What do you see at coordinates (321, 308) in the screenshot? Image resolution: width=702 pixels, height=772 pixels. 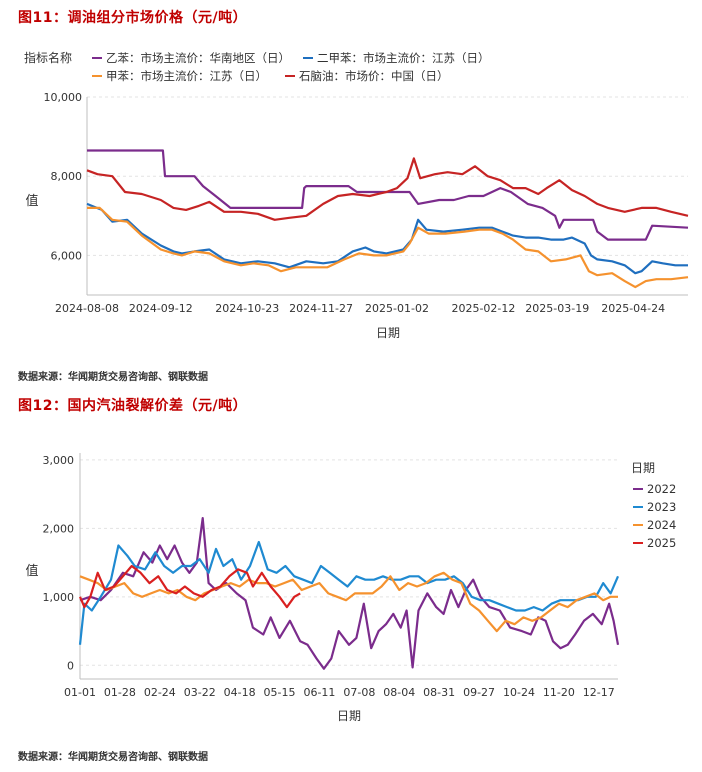 I see `x-tick-label: 2024-11-27` at bounding box center [321, 308].